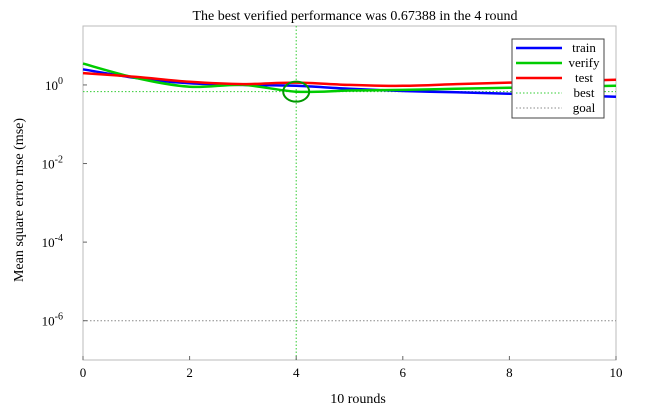 Image resolution: width=646 pixels, height=409 pixels. Describe the element at coordinates (52, 163) in the screenshot. I see `y-tick-label: 10⁻²` at that location.